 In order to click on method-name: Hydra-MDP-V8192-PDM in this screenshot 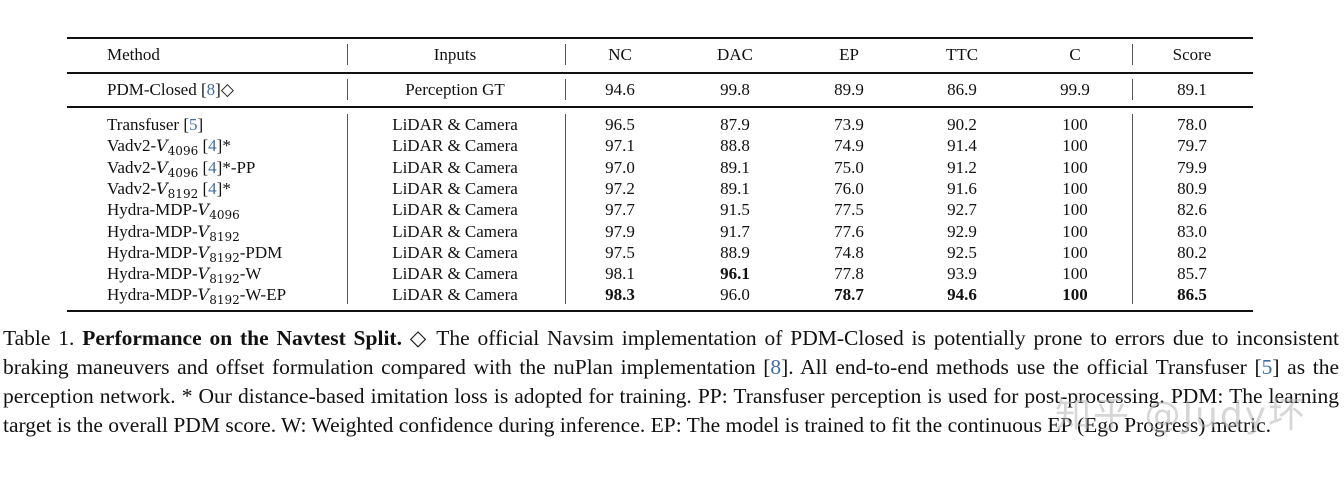, I will do `click(195, 253)`.